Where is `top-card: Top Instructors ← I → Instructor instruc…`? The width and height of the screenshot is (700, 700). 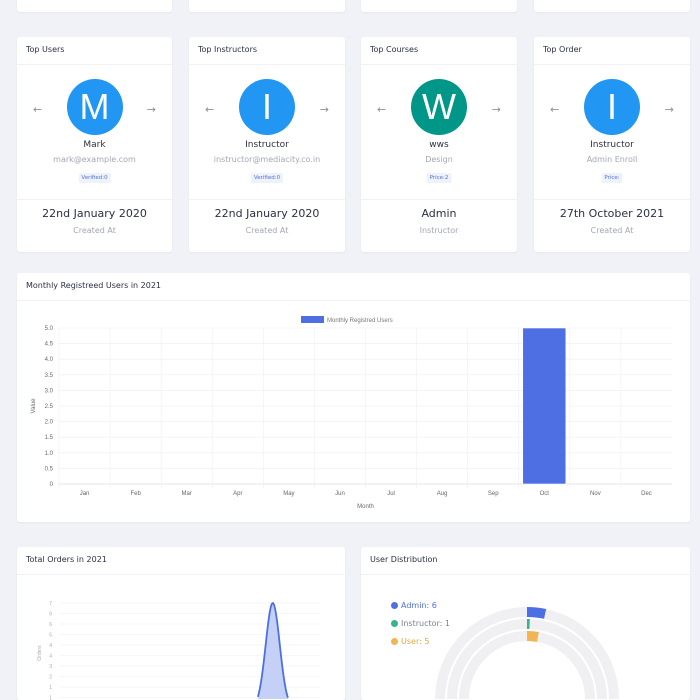
top-card: Top Instructors ← I → Instructor instruc… is located at coordinates (267, 144).